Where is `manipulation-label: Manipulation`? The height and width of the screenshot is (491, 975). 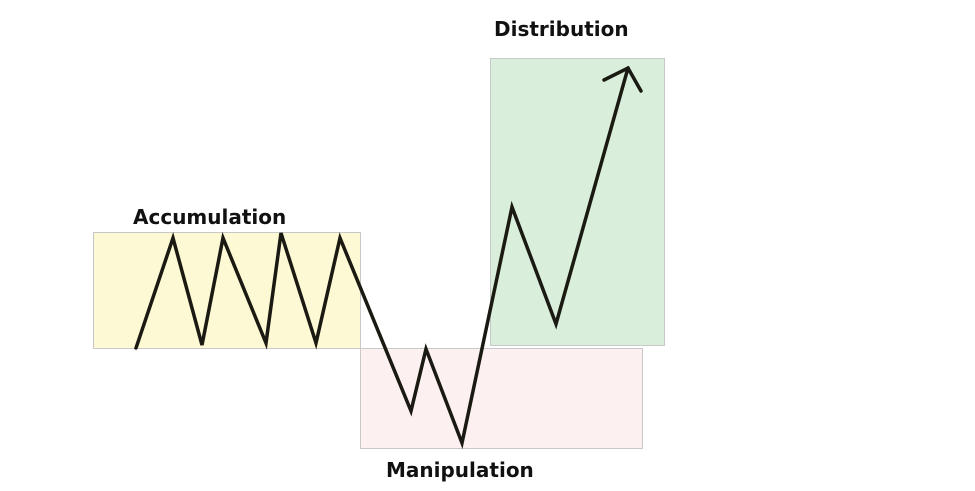
manipulation-label: Manipulation is located at coordinates (460, 470).